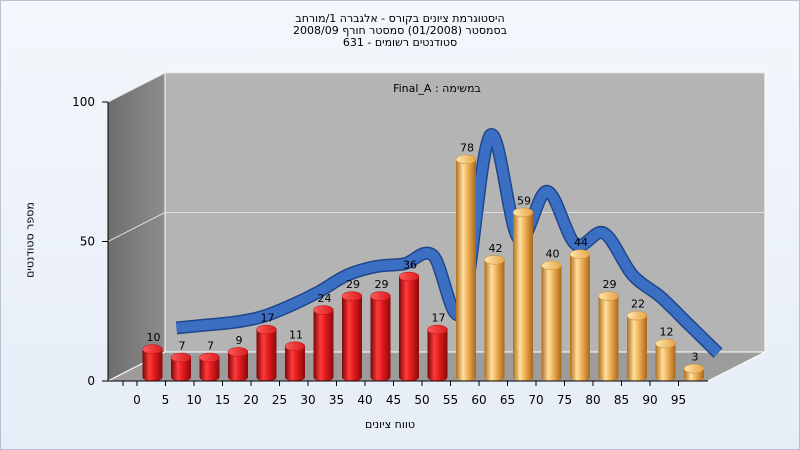  What do you see at coordinates (496, 248) in the screenshot?
I see `data-label: 42` at bounding box center [496, 248].